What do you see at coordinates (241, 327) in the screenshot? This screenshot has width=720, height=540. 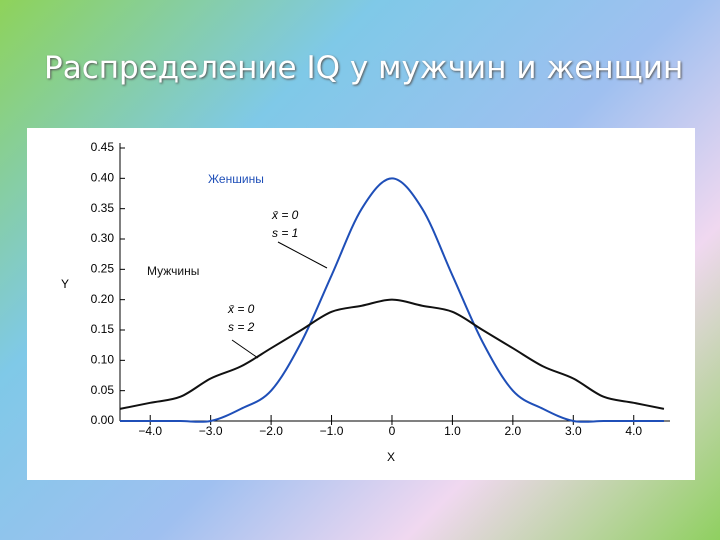 I see `annotation: s = 2` at bounding box center [241, 327].